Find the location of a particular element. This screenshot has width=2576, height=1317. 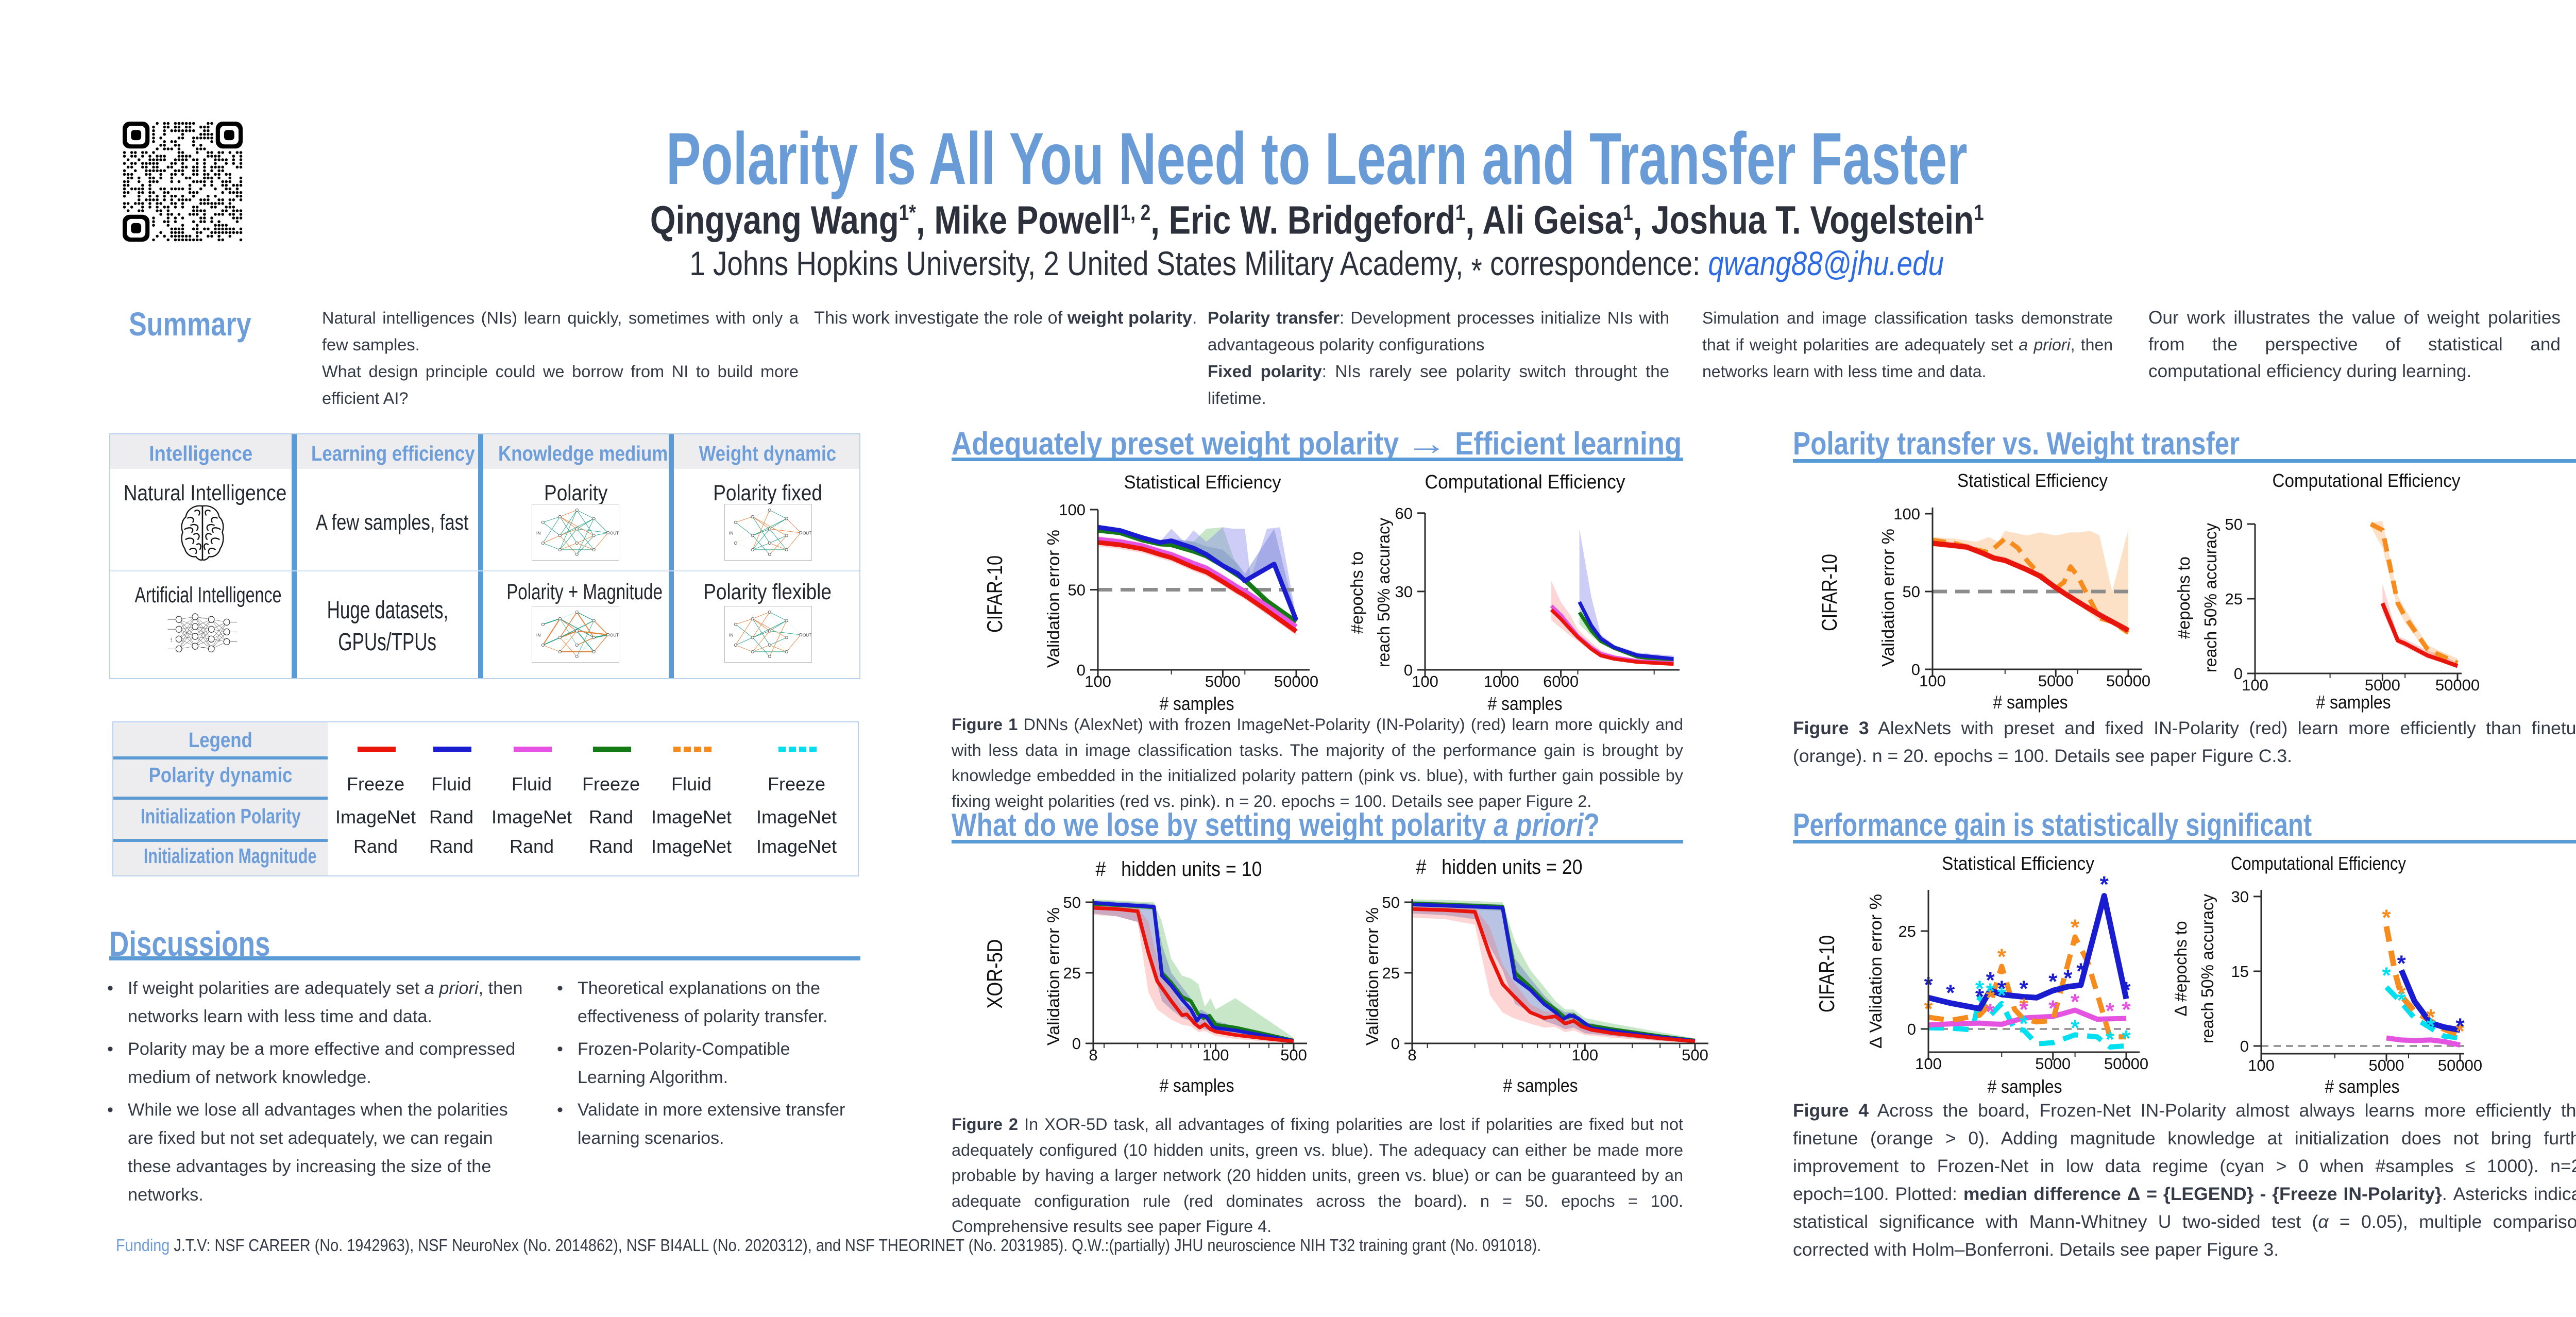

svg-text: # hidden units = 20 is located at coordinates (1499, 868).